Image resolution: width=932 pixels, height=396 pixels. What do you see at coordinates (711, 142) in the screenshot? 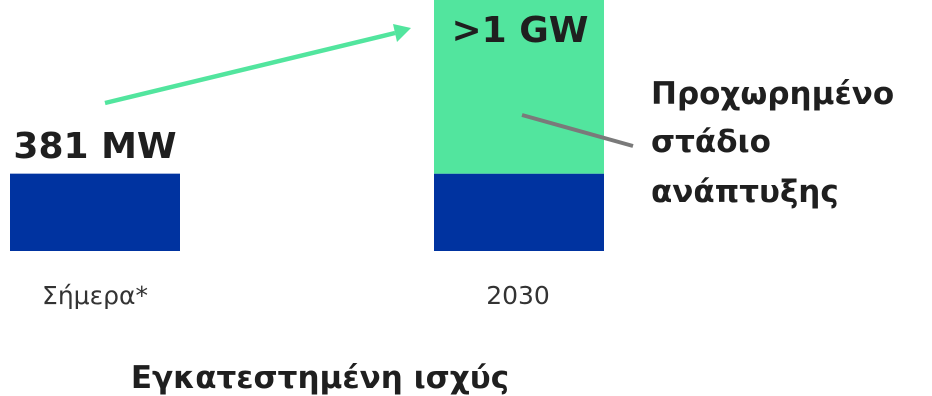
I see `legend-line-2: στάδιο` at bounding box center [711, 142].